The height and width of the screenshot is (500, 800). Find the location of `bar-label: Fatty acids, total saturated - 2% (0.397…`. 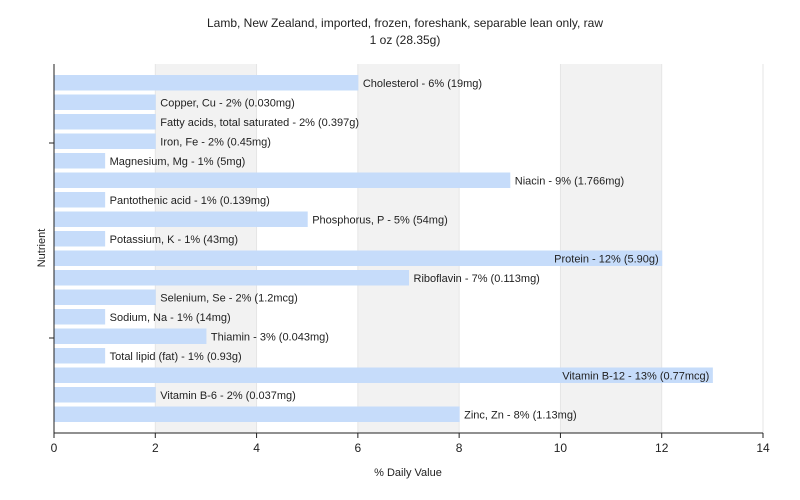

bar-label: Fatty acids, total saturated - 2% (0.397… is located at coordinates (259, 123).